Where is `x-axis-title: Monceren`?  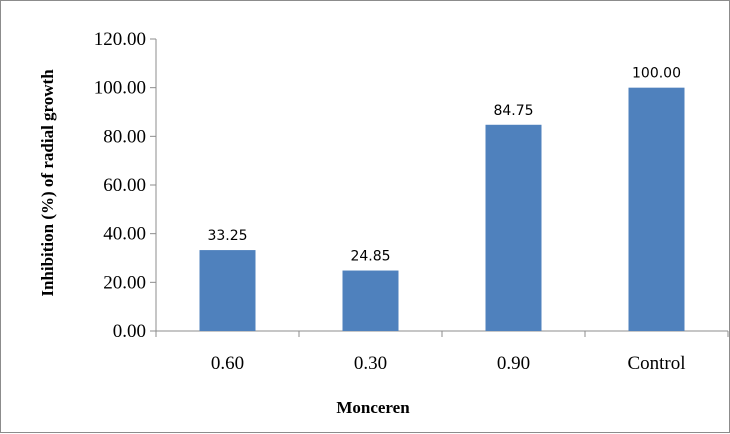
x-axis-title: Monceren is located at coordinates (373, 407).